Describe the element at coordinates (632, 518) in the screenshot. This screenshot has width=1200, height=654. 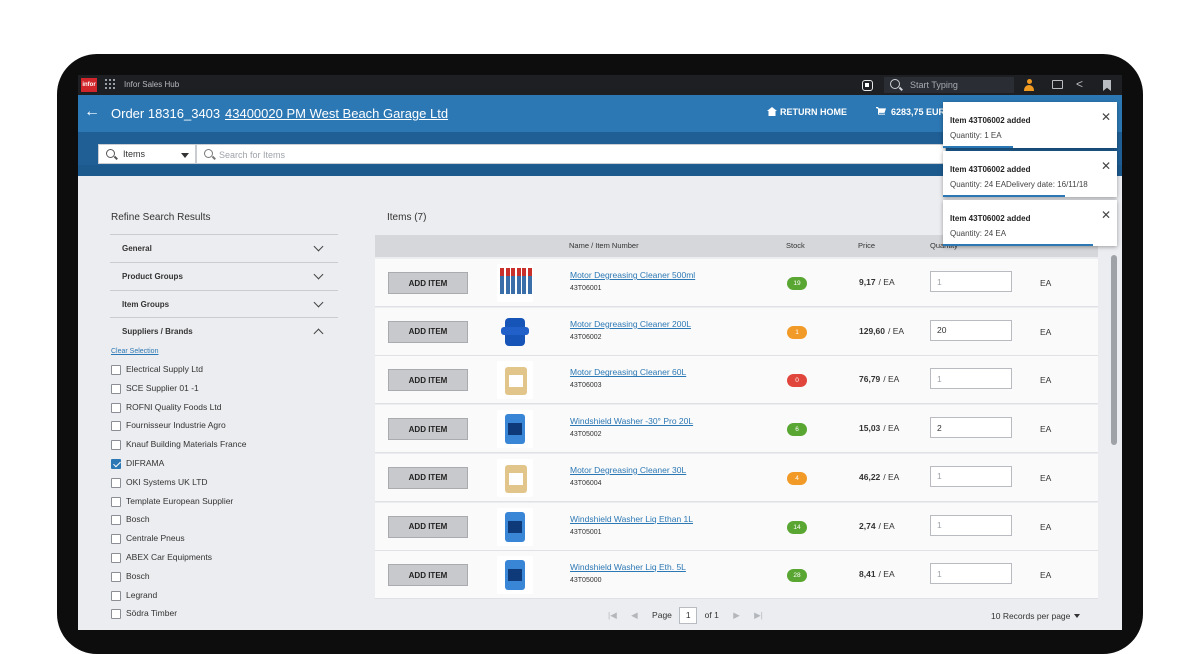
I see `item-name-link: Windshield Washer Liq Ethan 1L` at that location.